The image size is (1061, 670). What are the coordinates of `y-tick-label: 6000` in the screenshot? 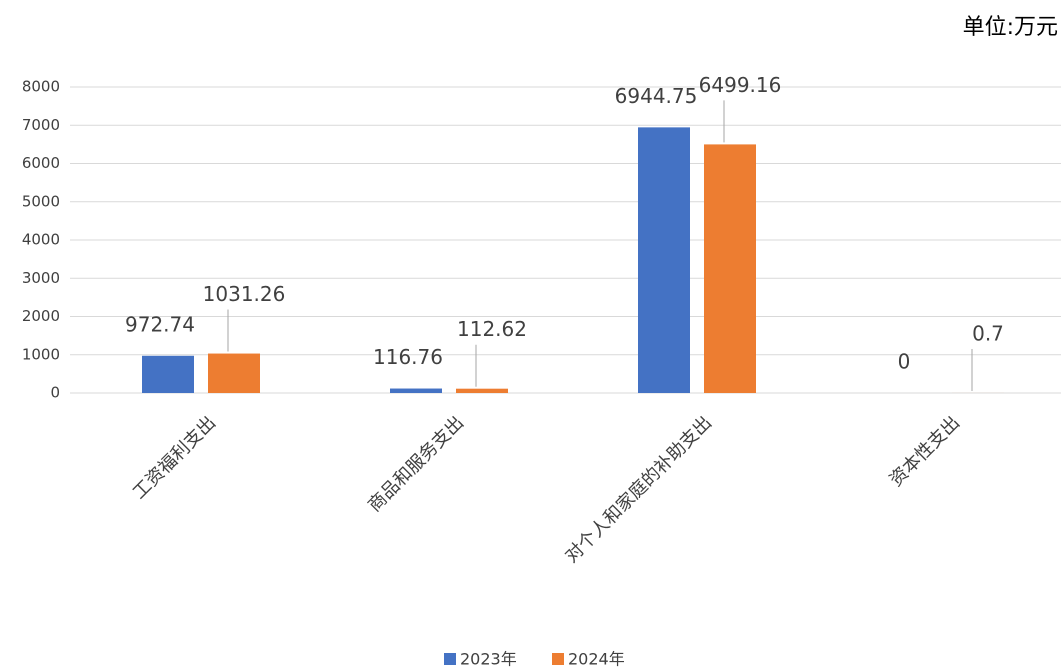 It's located at (41, 163).